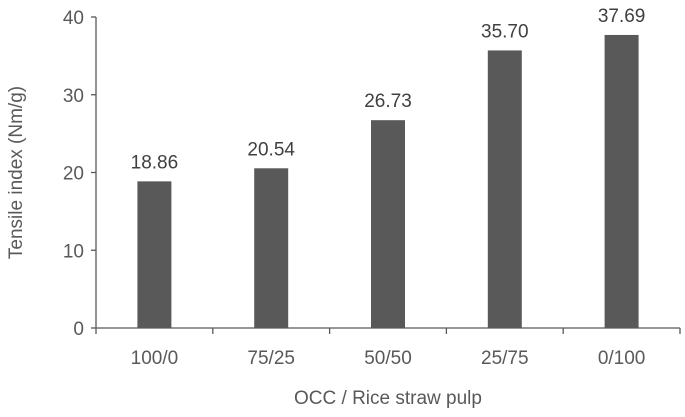 This screenshot has height=417, width=685. What do you see at coordinates (73, 96) in the screenshot?
I see `y-tick-label: 30` at bounding box center [73, 96].